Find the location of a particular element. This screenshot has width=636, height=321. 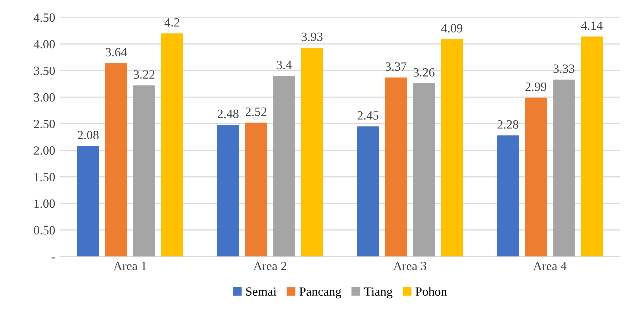

data-label: 3.4 is located at coordinates (284, 65).